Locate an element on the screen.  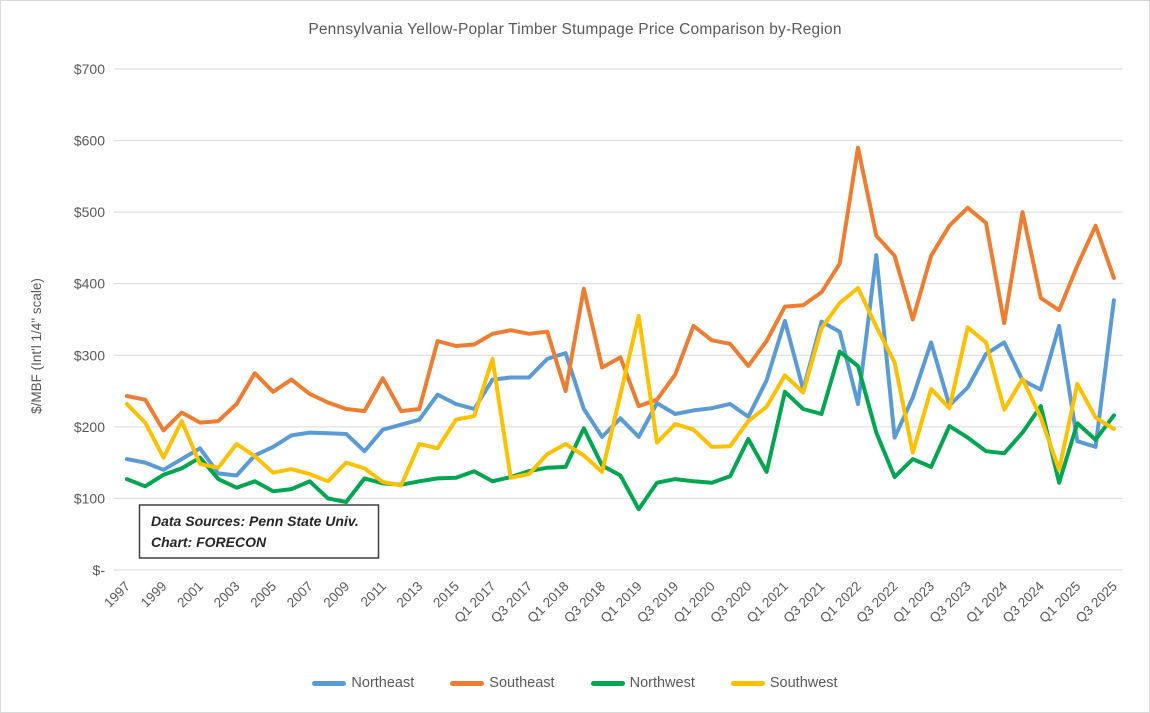
x-axis-tick-label: 2007 is located at coordinates (300, 595).